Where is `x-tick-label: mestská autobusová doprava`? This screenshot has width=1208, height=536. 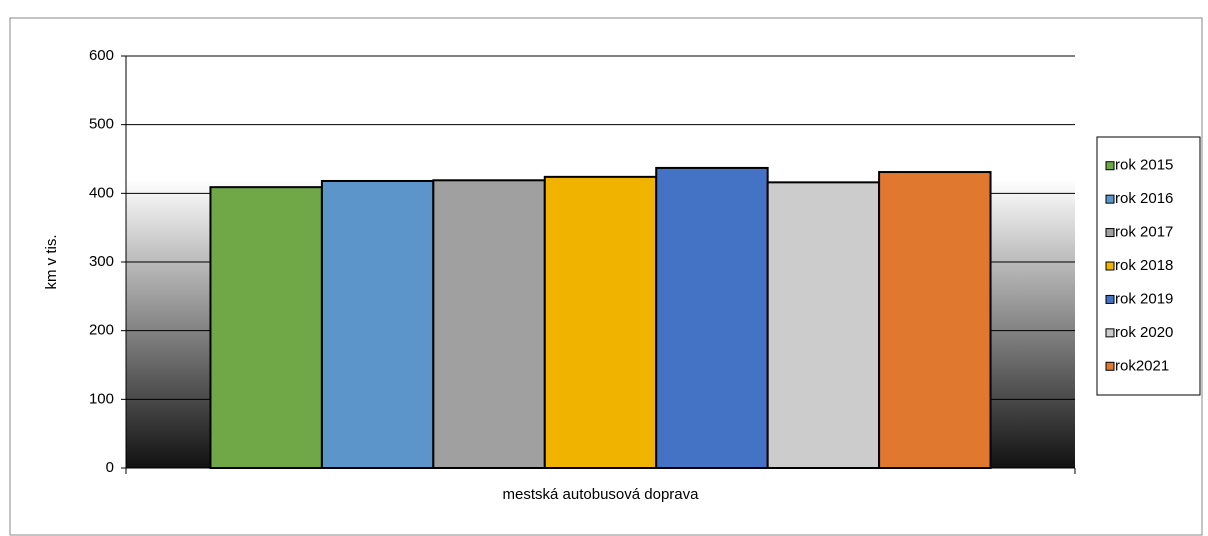 x-tick-label: mestská autobusová doprava is located at coordinates (601, 494).